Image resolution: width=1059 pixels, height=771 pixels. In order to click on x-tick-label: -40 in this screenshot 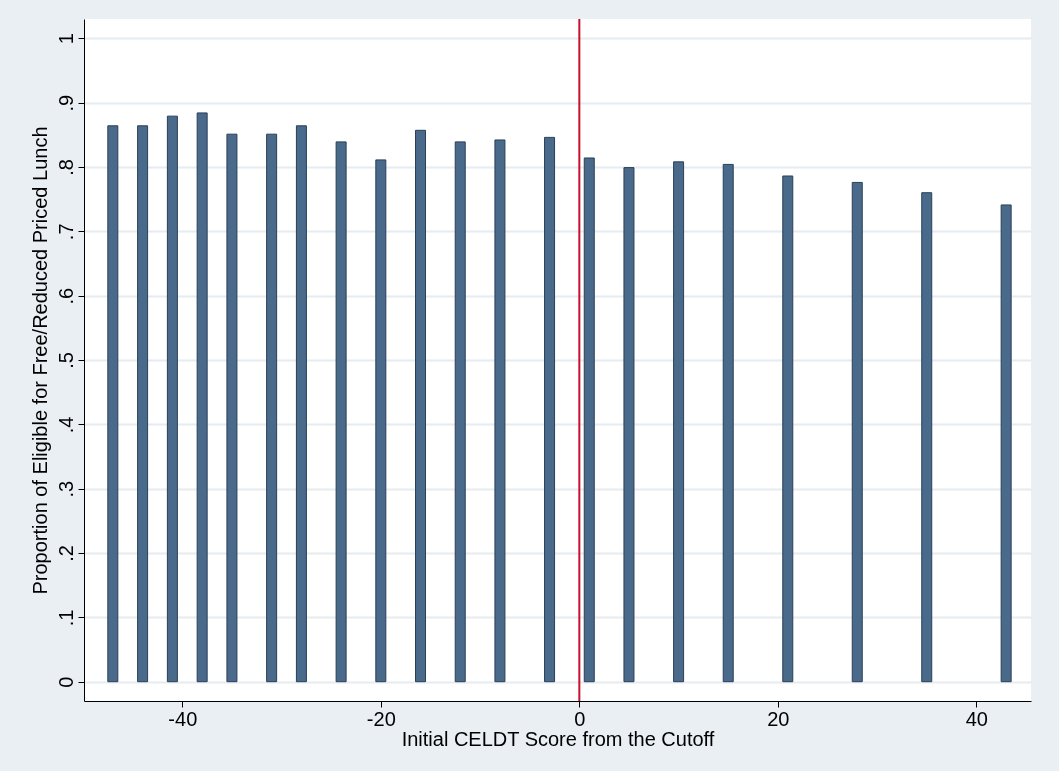, I will do `click(183, 718)`.